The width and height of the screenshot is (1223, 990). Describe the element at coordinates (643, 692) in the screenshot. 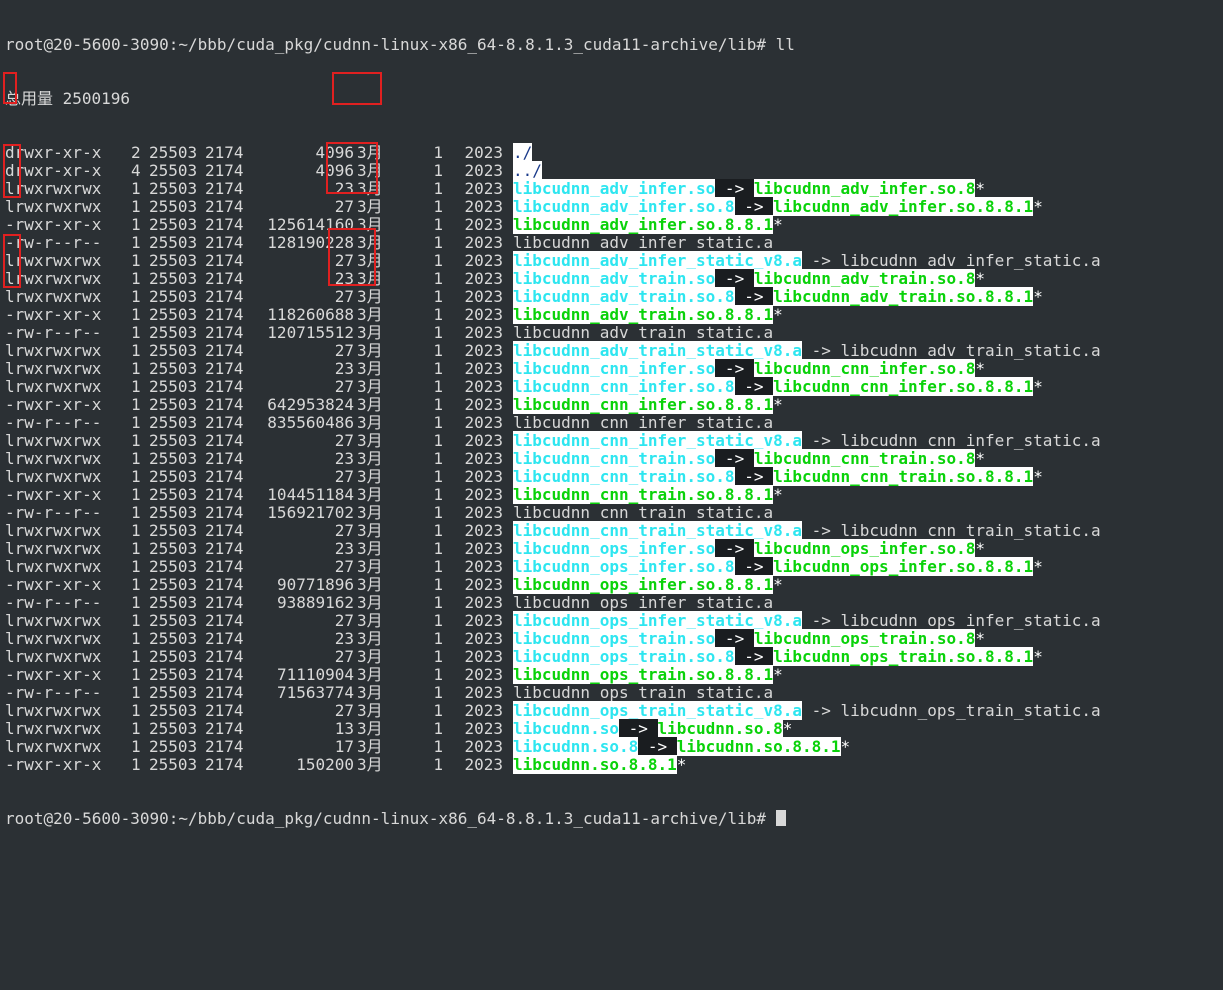

I see `file-name: libcudnn_ops_train_static.a` at that location.